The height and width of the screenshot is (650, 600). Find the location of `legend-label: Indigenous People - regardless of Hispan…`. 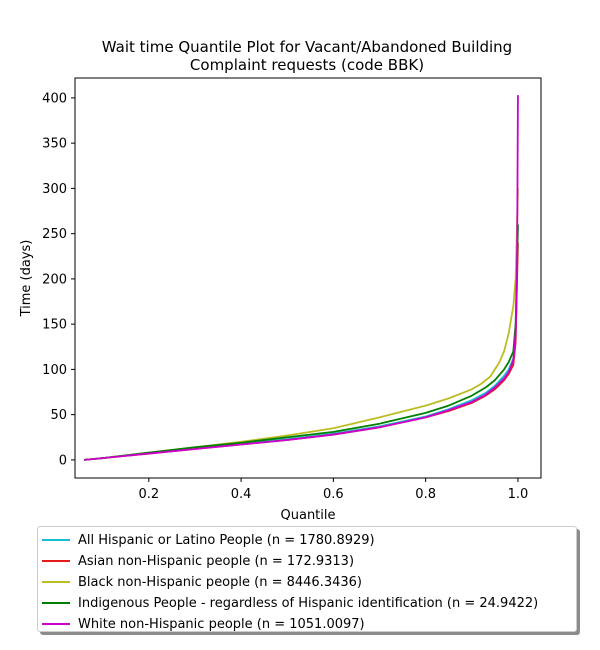

legend-label: Indigenous People - regardless of Hispan… is located at coordinates (308, 603).